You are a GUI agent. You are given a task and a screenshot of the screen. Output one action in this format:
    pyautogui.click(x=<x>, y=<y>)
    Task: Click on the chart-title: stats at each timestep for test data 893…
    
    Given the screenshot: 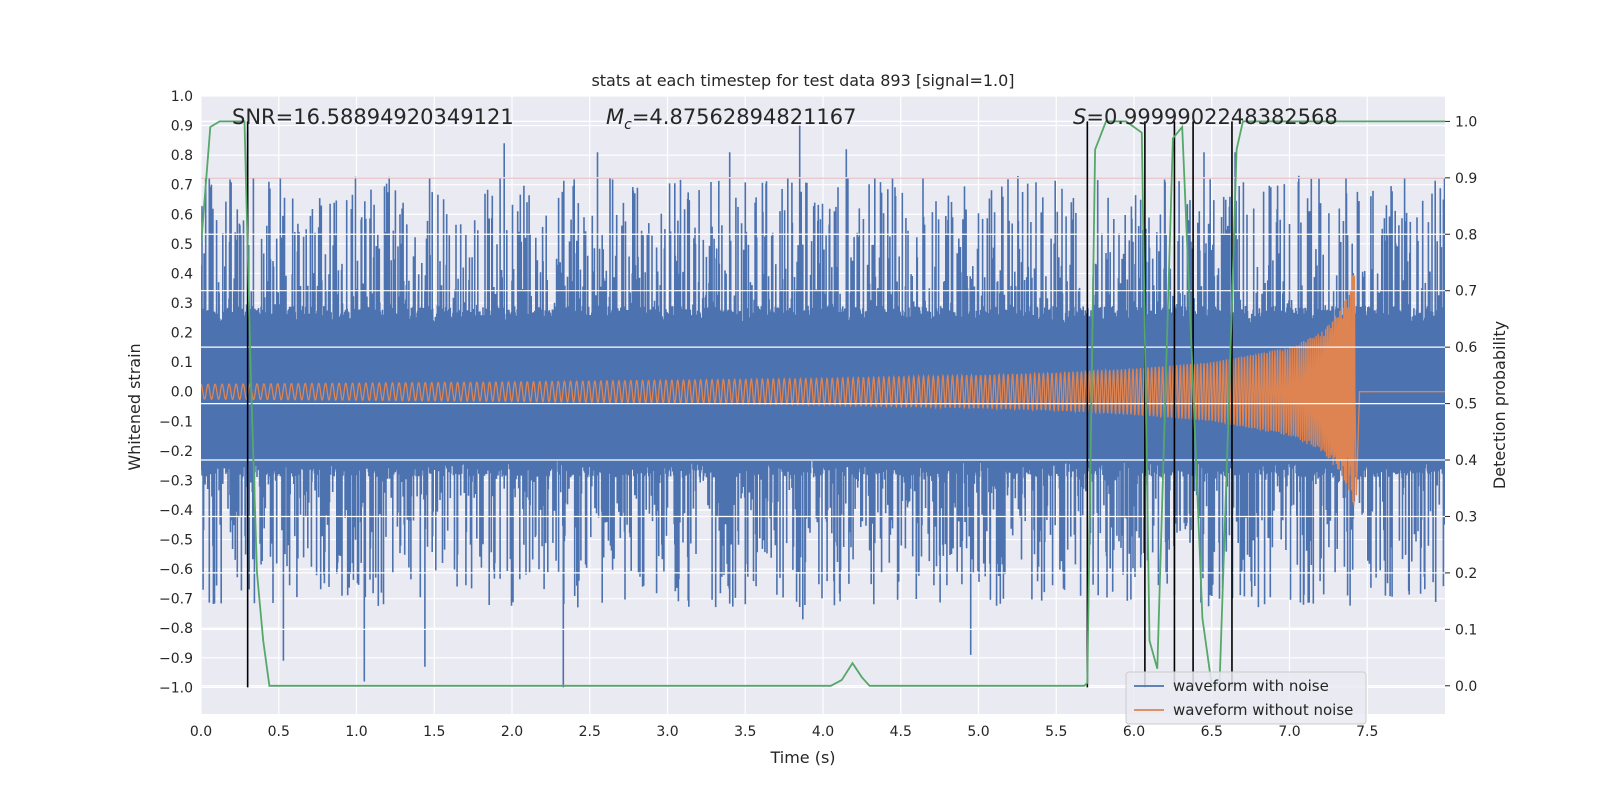 What is the action you would take?
    pyautogui.click(x=802, y=80)
    